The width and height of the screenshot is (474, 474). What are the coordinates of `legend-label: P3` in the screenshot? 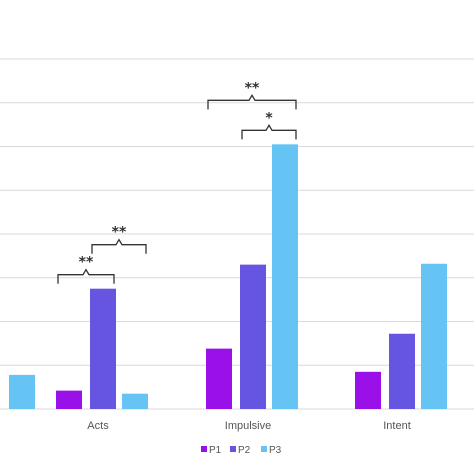 It's located at (275, 450).